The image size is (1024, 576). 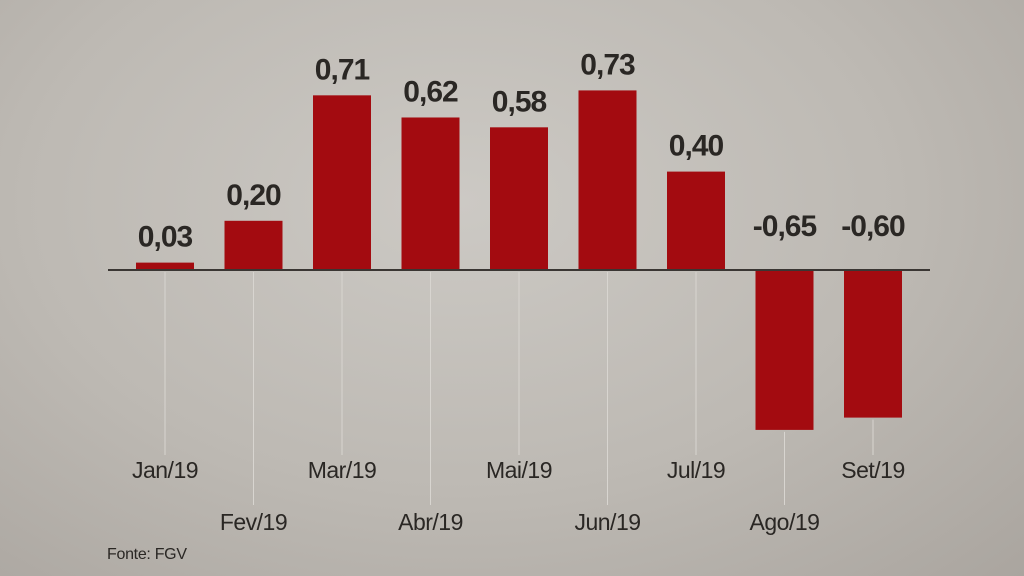 I want to click on x-tick-label: Set/19, so click(x=873, y=470).